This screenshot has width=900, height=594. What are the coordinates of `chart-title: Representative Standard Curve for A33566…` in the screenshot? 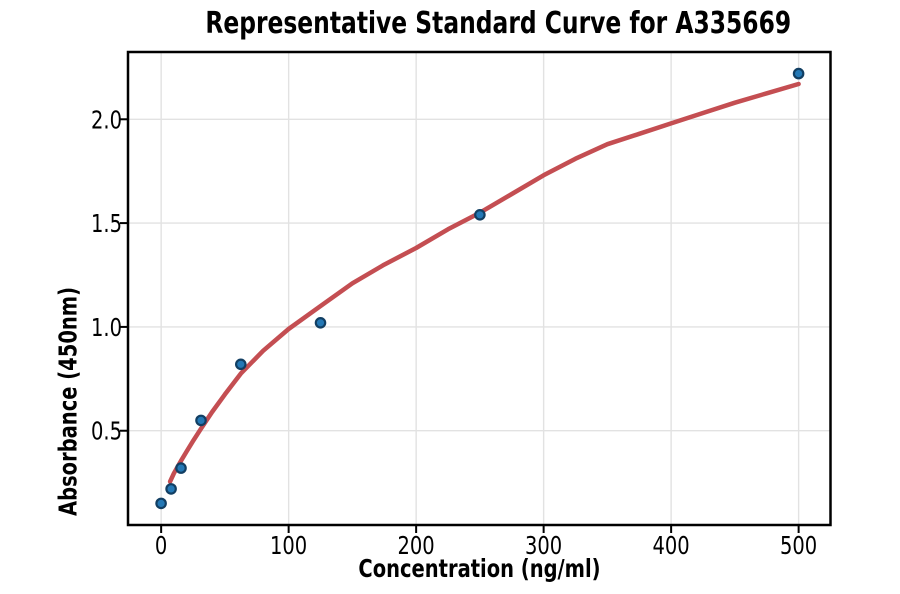 It's located at (498, 23).